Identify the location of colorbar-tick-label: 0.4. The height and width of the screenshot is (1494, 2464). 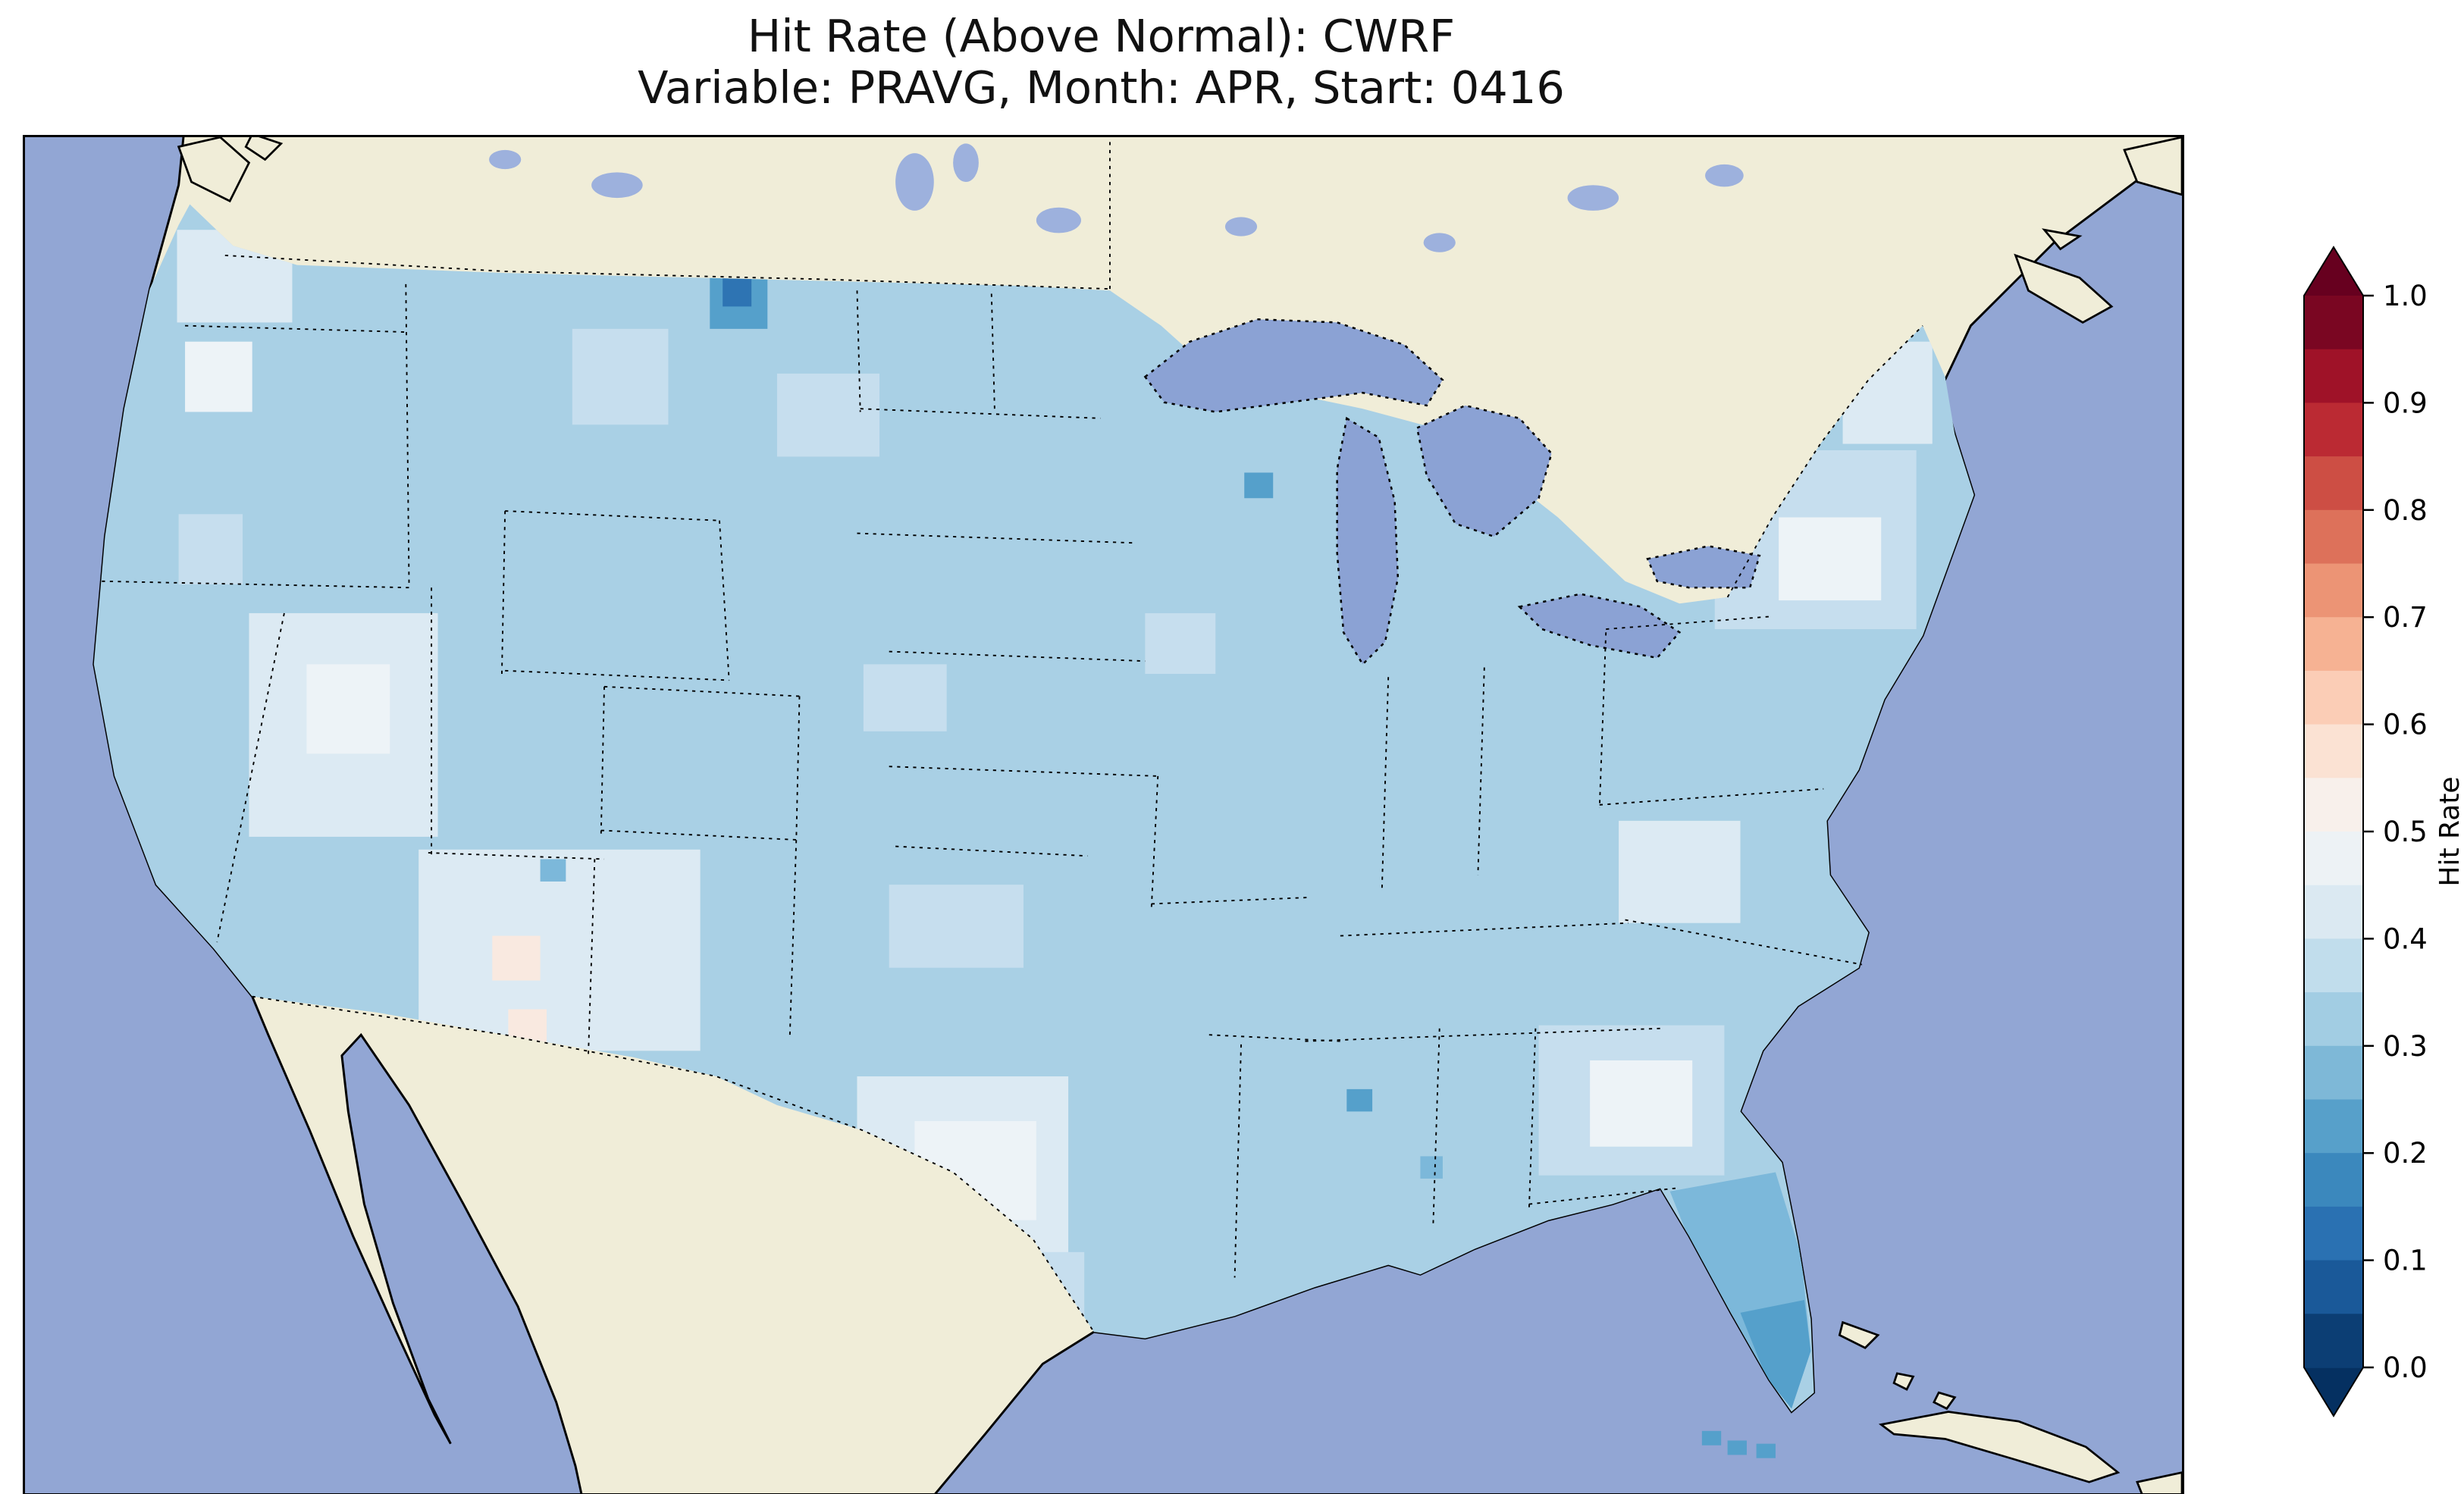
(2405, 938).